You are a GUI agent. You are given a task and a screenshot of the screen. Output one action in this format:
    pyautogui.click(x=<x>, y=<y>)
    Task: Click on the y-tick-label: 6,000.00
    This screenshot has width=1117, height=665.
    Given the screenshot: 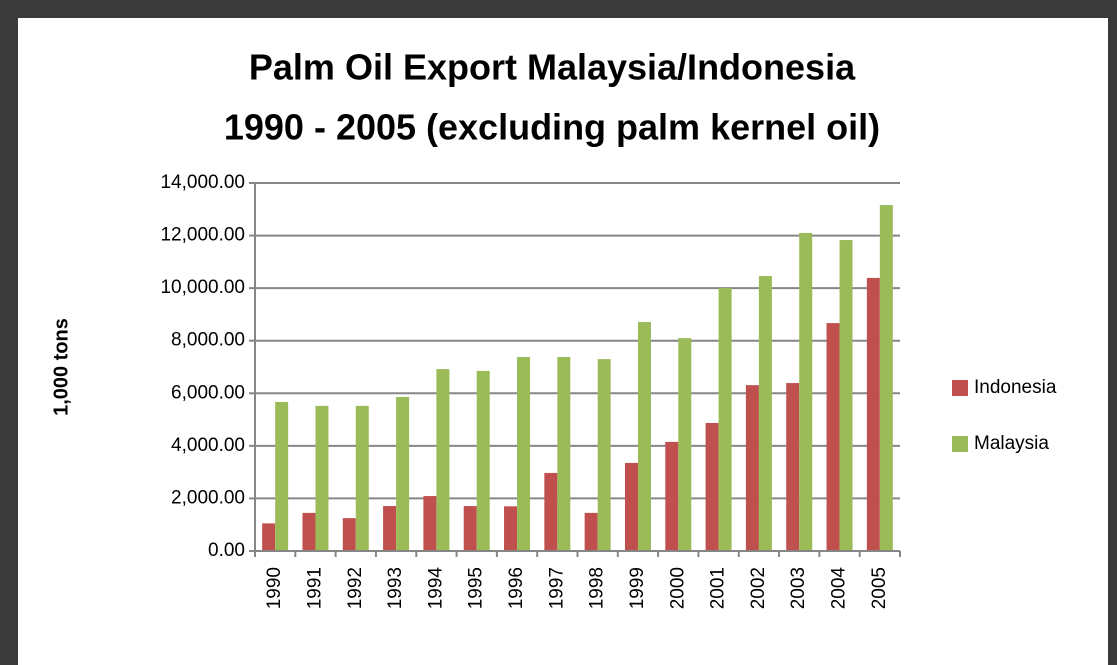 What is the action you would take?
    pyautogui.click(x=208, y=392)
    